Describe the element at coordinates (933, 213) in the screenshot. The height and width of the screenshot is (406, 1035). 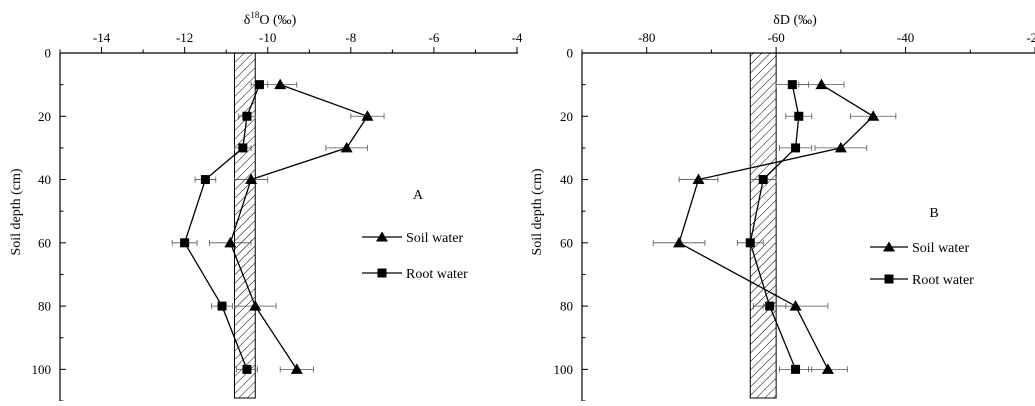
I see `panel-b-label: B` at that location.